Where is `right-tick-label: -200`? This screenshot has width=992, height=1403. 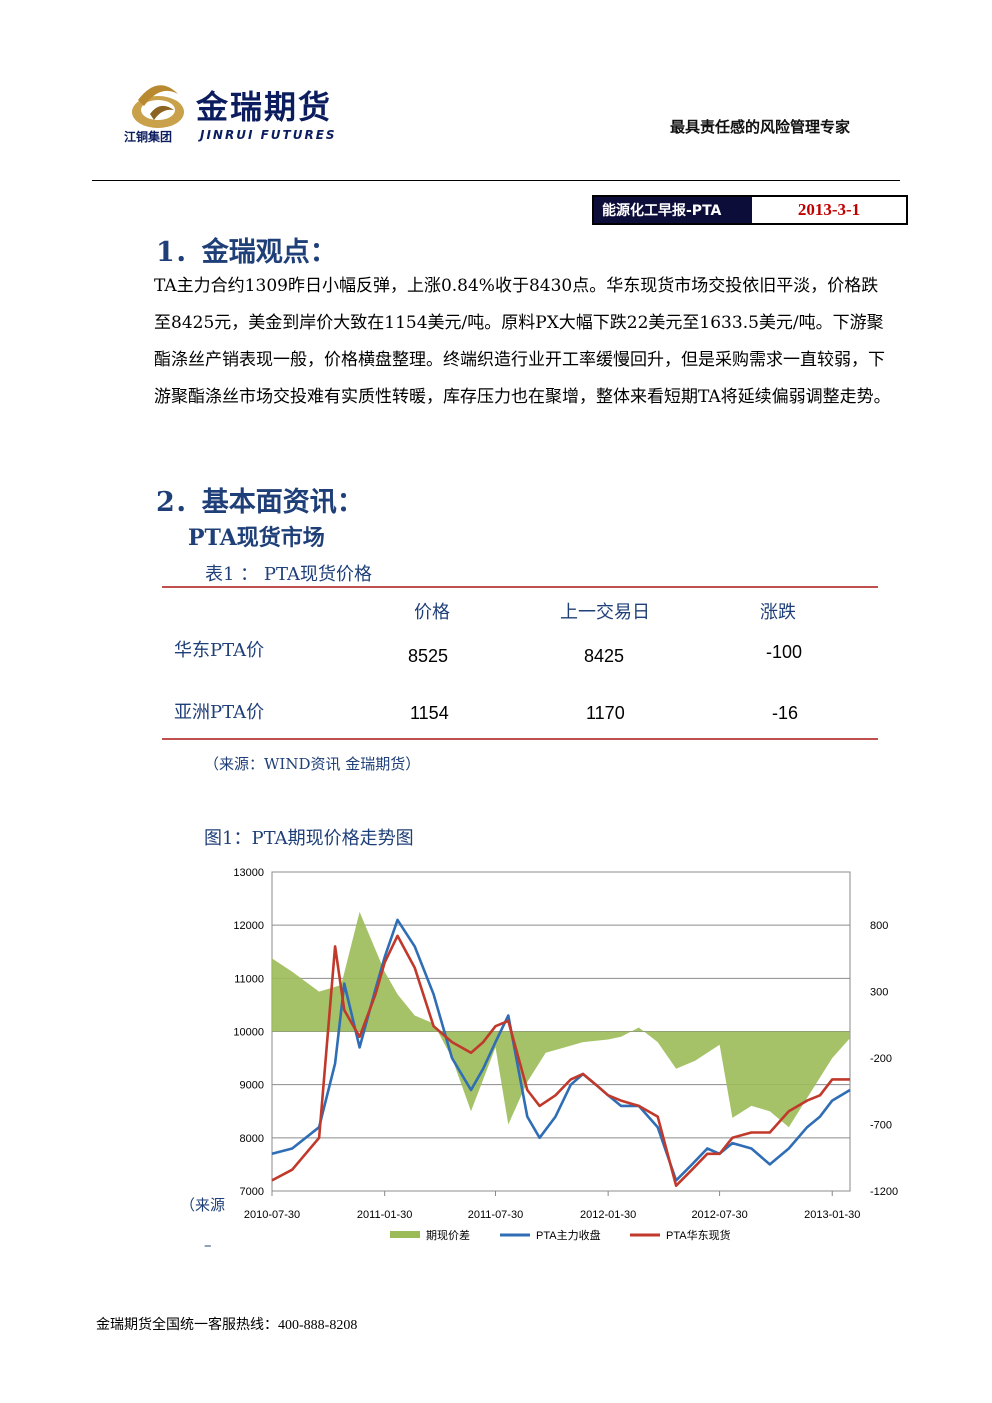
right-tick-label: -200 is located at coordinates (881, 1059).